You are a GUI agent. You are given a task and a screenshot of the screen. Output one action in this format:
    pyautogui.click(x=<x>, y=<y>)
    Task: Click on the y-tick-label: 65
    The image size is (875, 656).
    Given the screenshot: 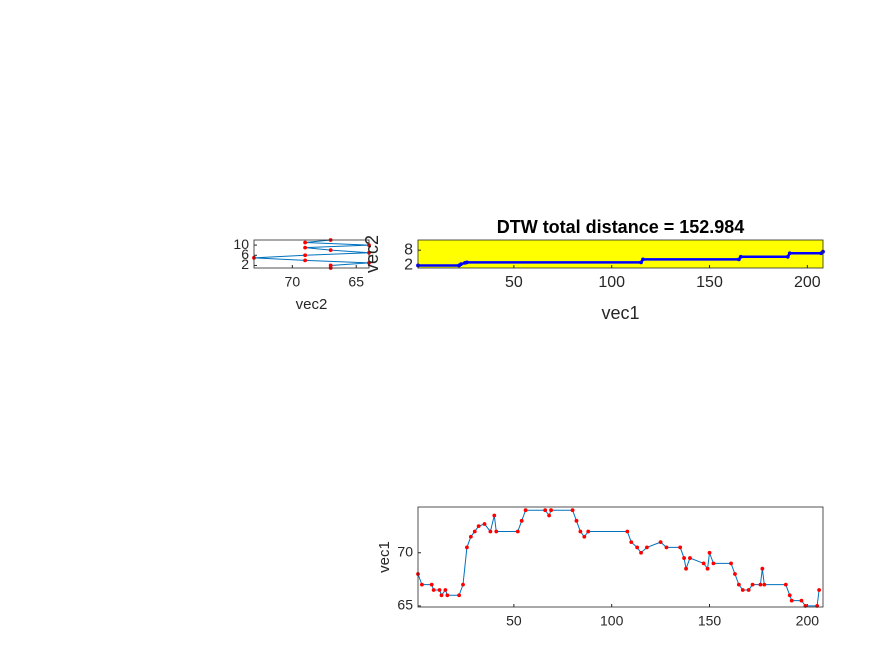 What is the action you would take?
    pyautogui.click(x=405, y=605)
    